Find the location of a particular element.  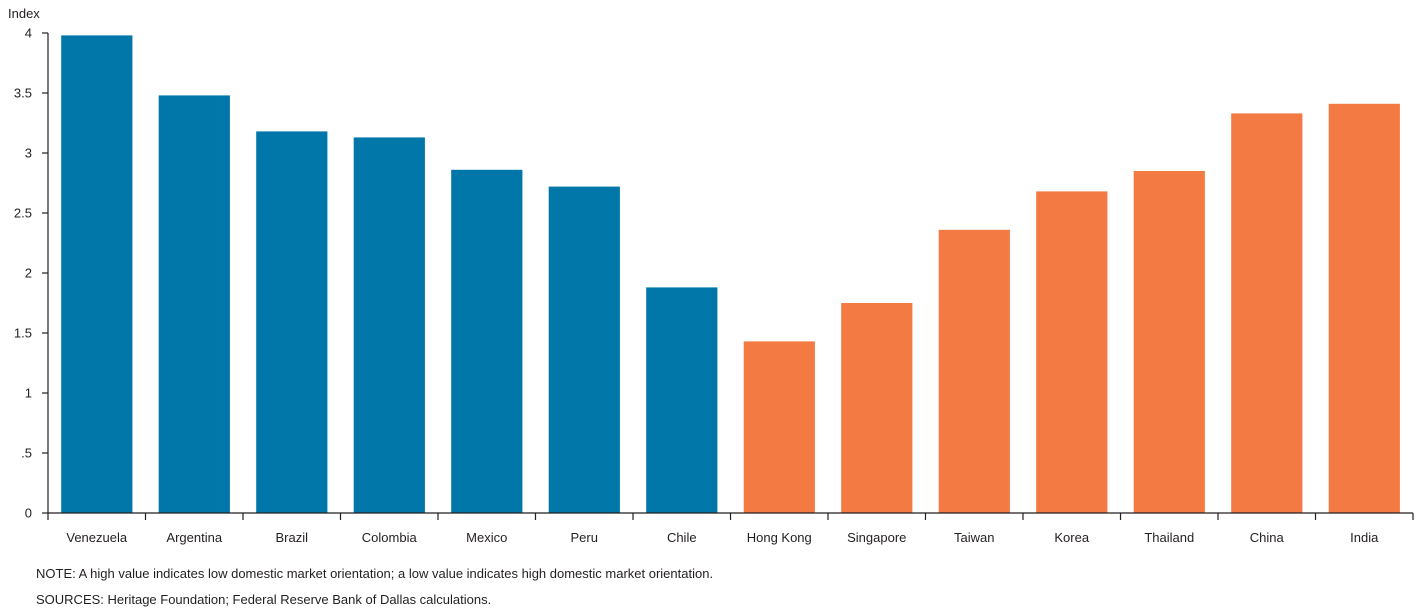

x-tick-label: Colombia is located at coordinates (390, 537).